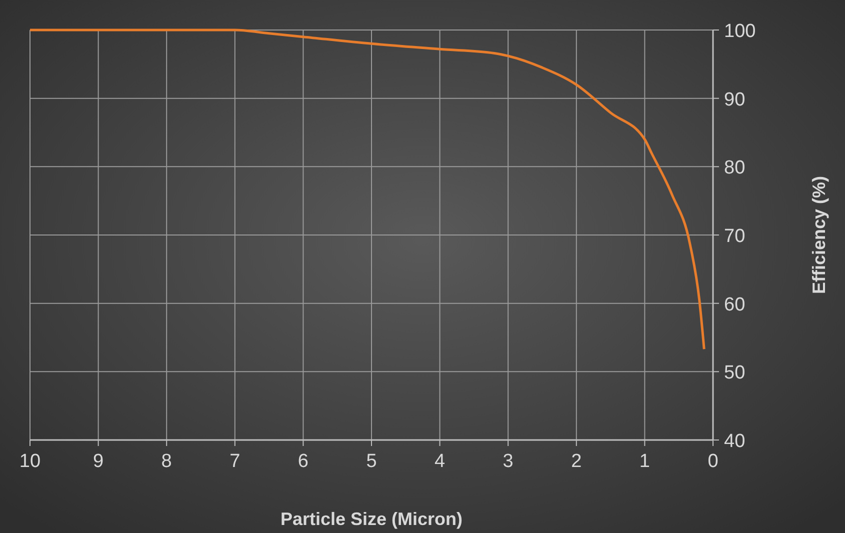 This screenshot has width=845, height=533. I want to click on y-tick-label: 50, so click(735, 373).